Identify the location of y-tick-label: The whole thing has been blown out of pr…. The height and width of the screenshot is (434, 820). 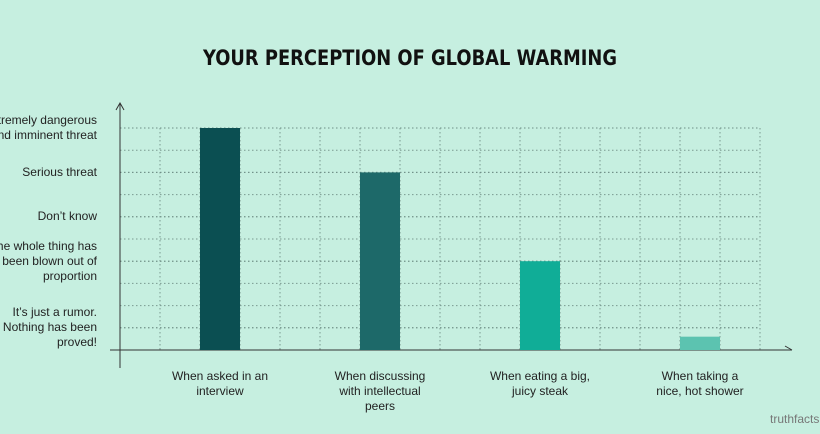
(48, 260).